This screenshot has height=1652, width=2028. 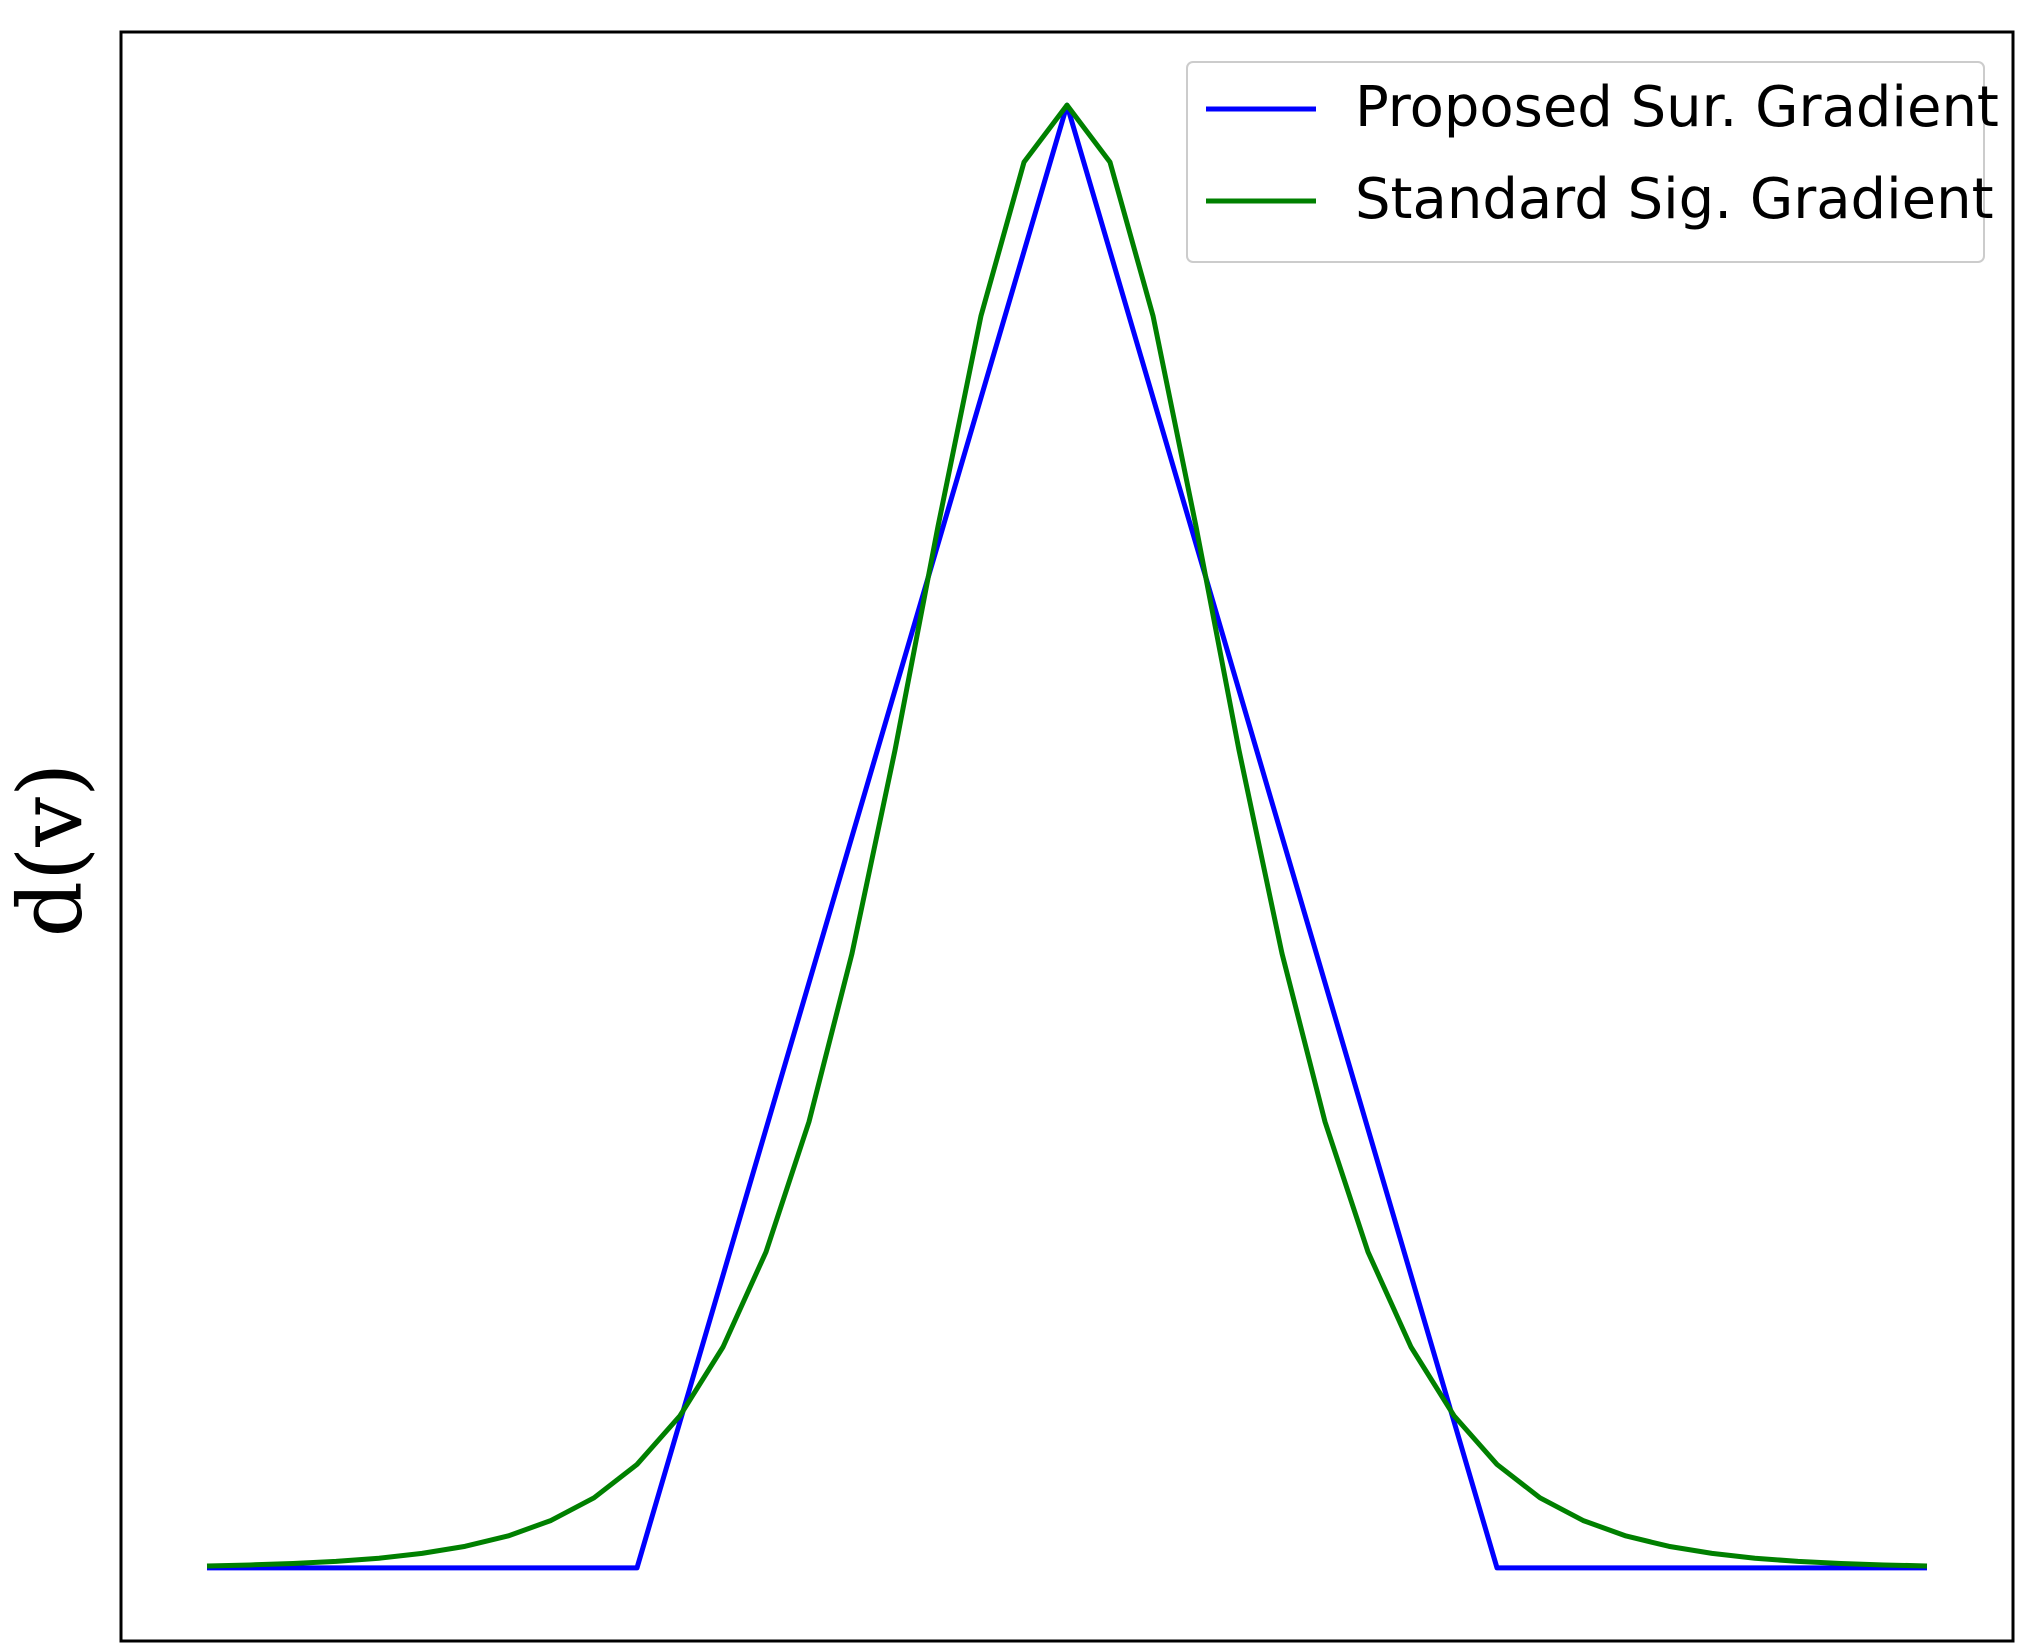 I want to click on legend-label: Standard Sig. Gradient, so click(x=1674, y=199).